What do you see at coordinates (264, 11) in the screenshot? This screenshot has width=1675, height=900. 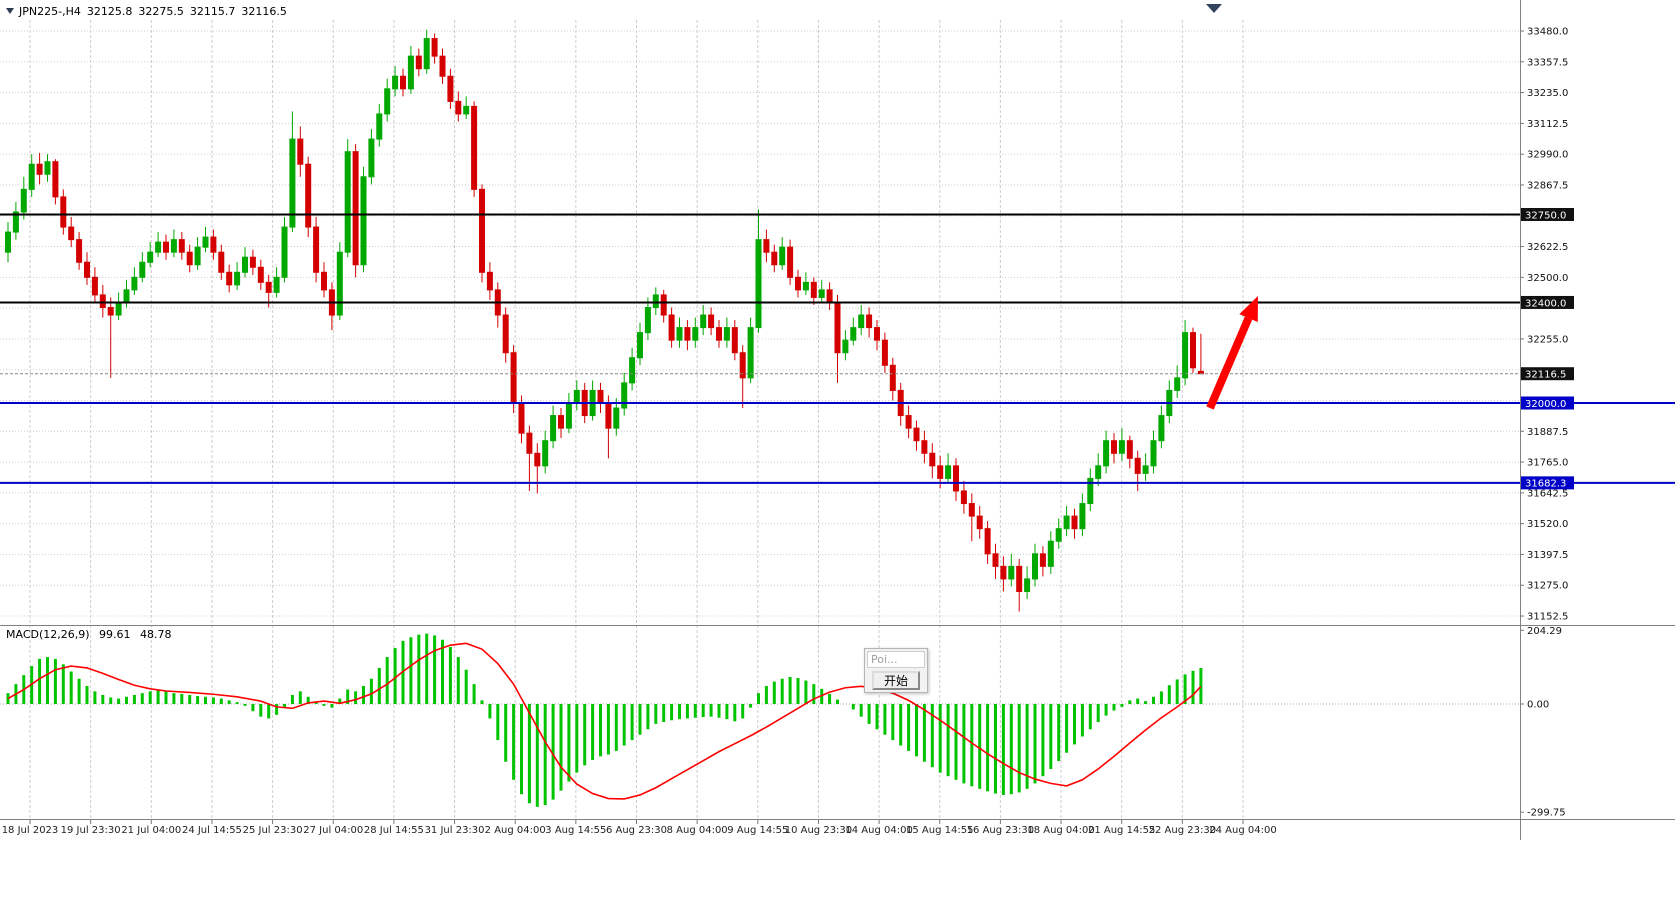 I see `ohlc-close: 32116.5` at bounding box center [264, 11].